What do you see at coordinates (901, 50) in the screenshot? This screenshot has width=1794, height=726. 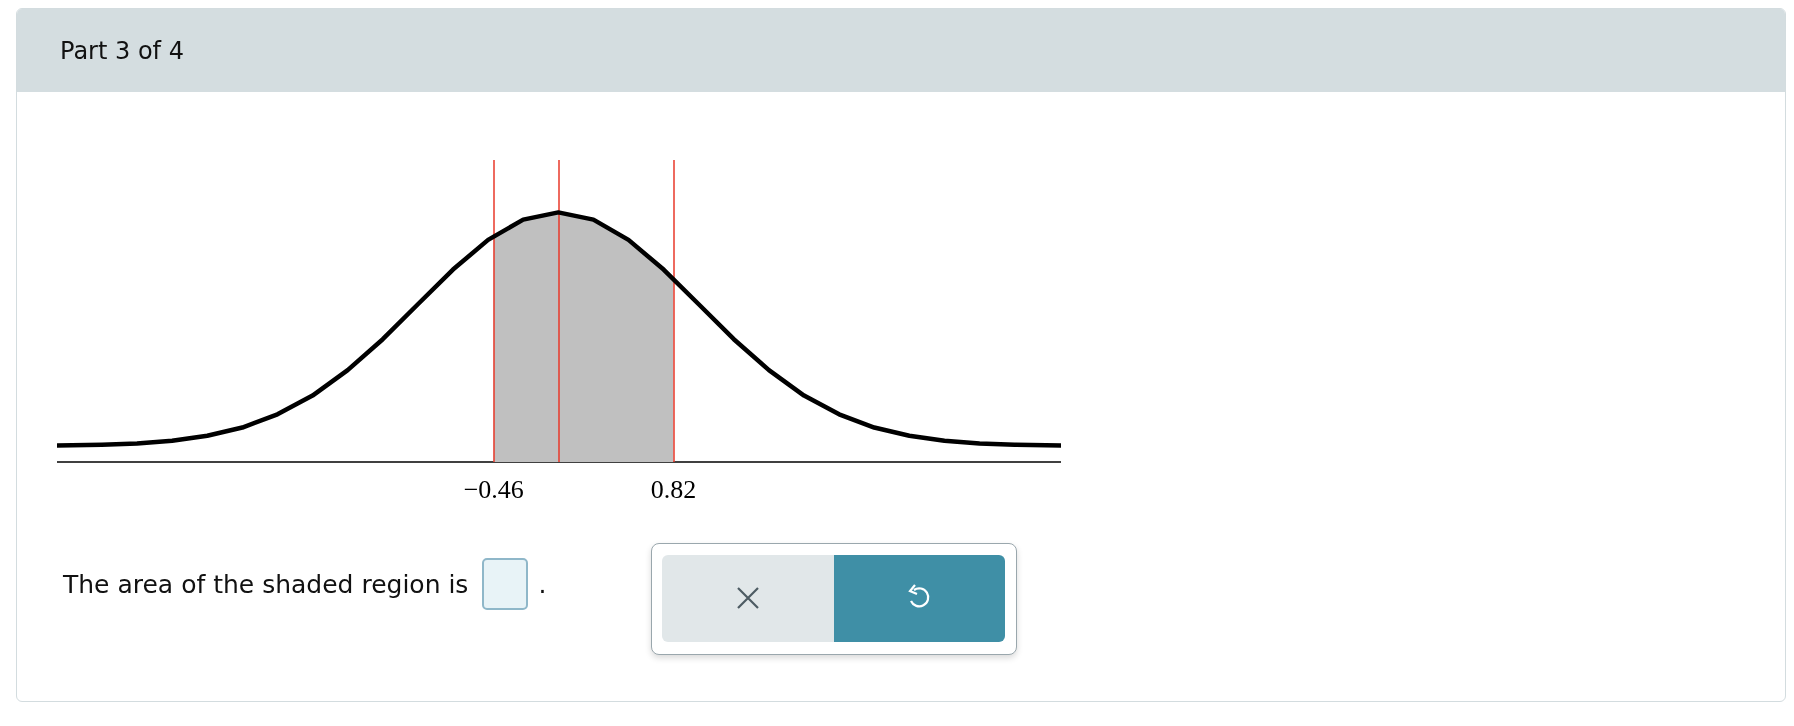 I see `chart-title: Part 3 of 4` at bounding box center [901, 50].